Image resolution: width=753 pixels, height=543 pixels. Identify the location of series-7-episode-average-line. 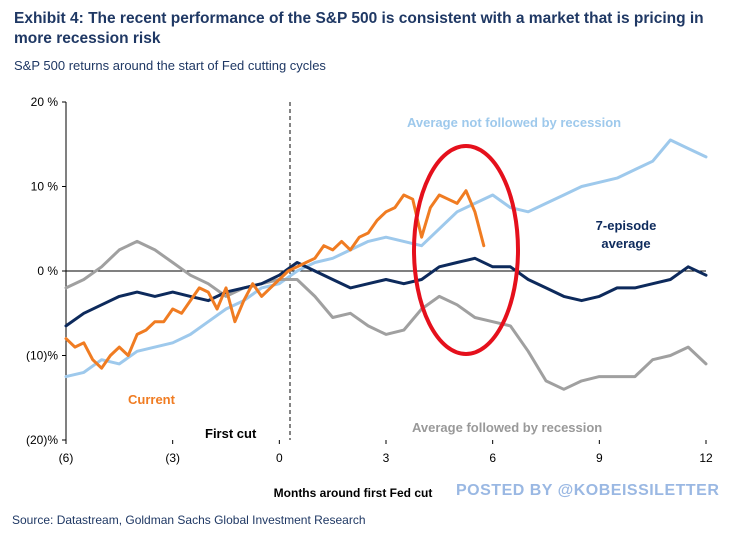
(386, 292).